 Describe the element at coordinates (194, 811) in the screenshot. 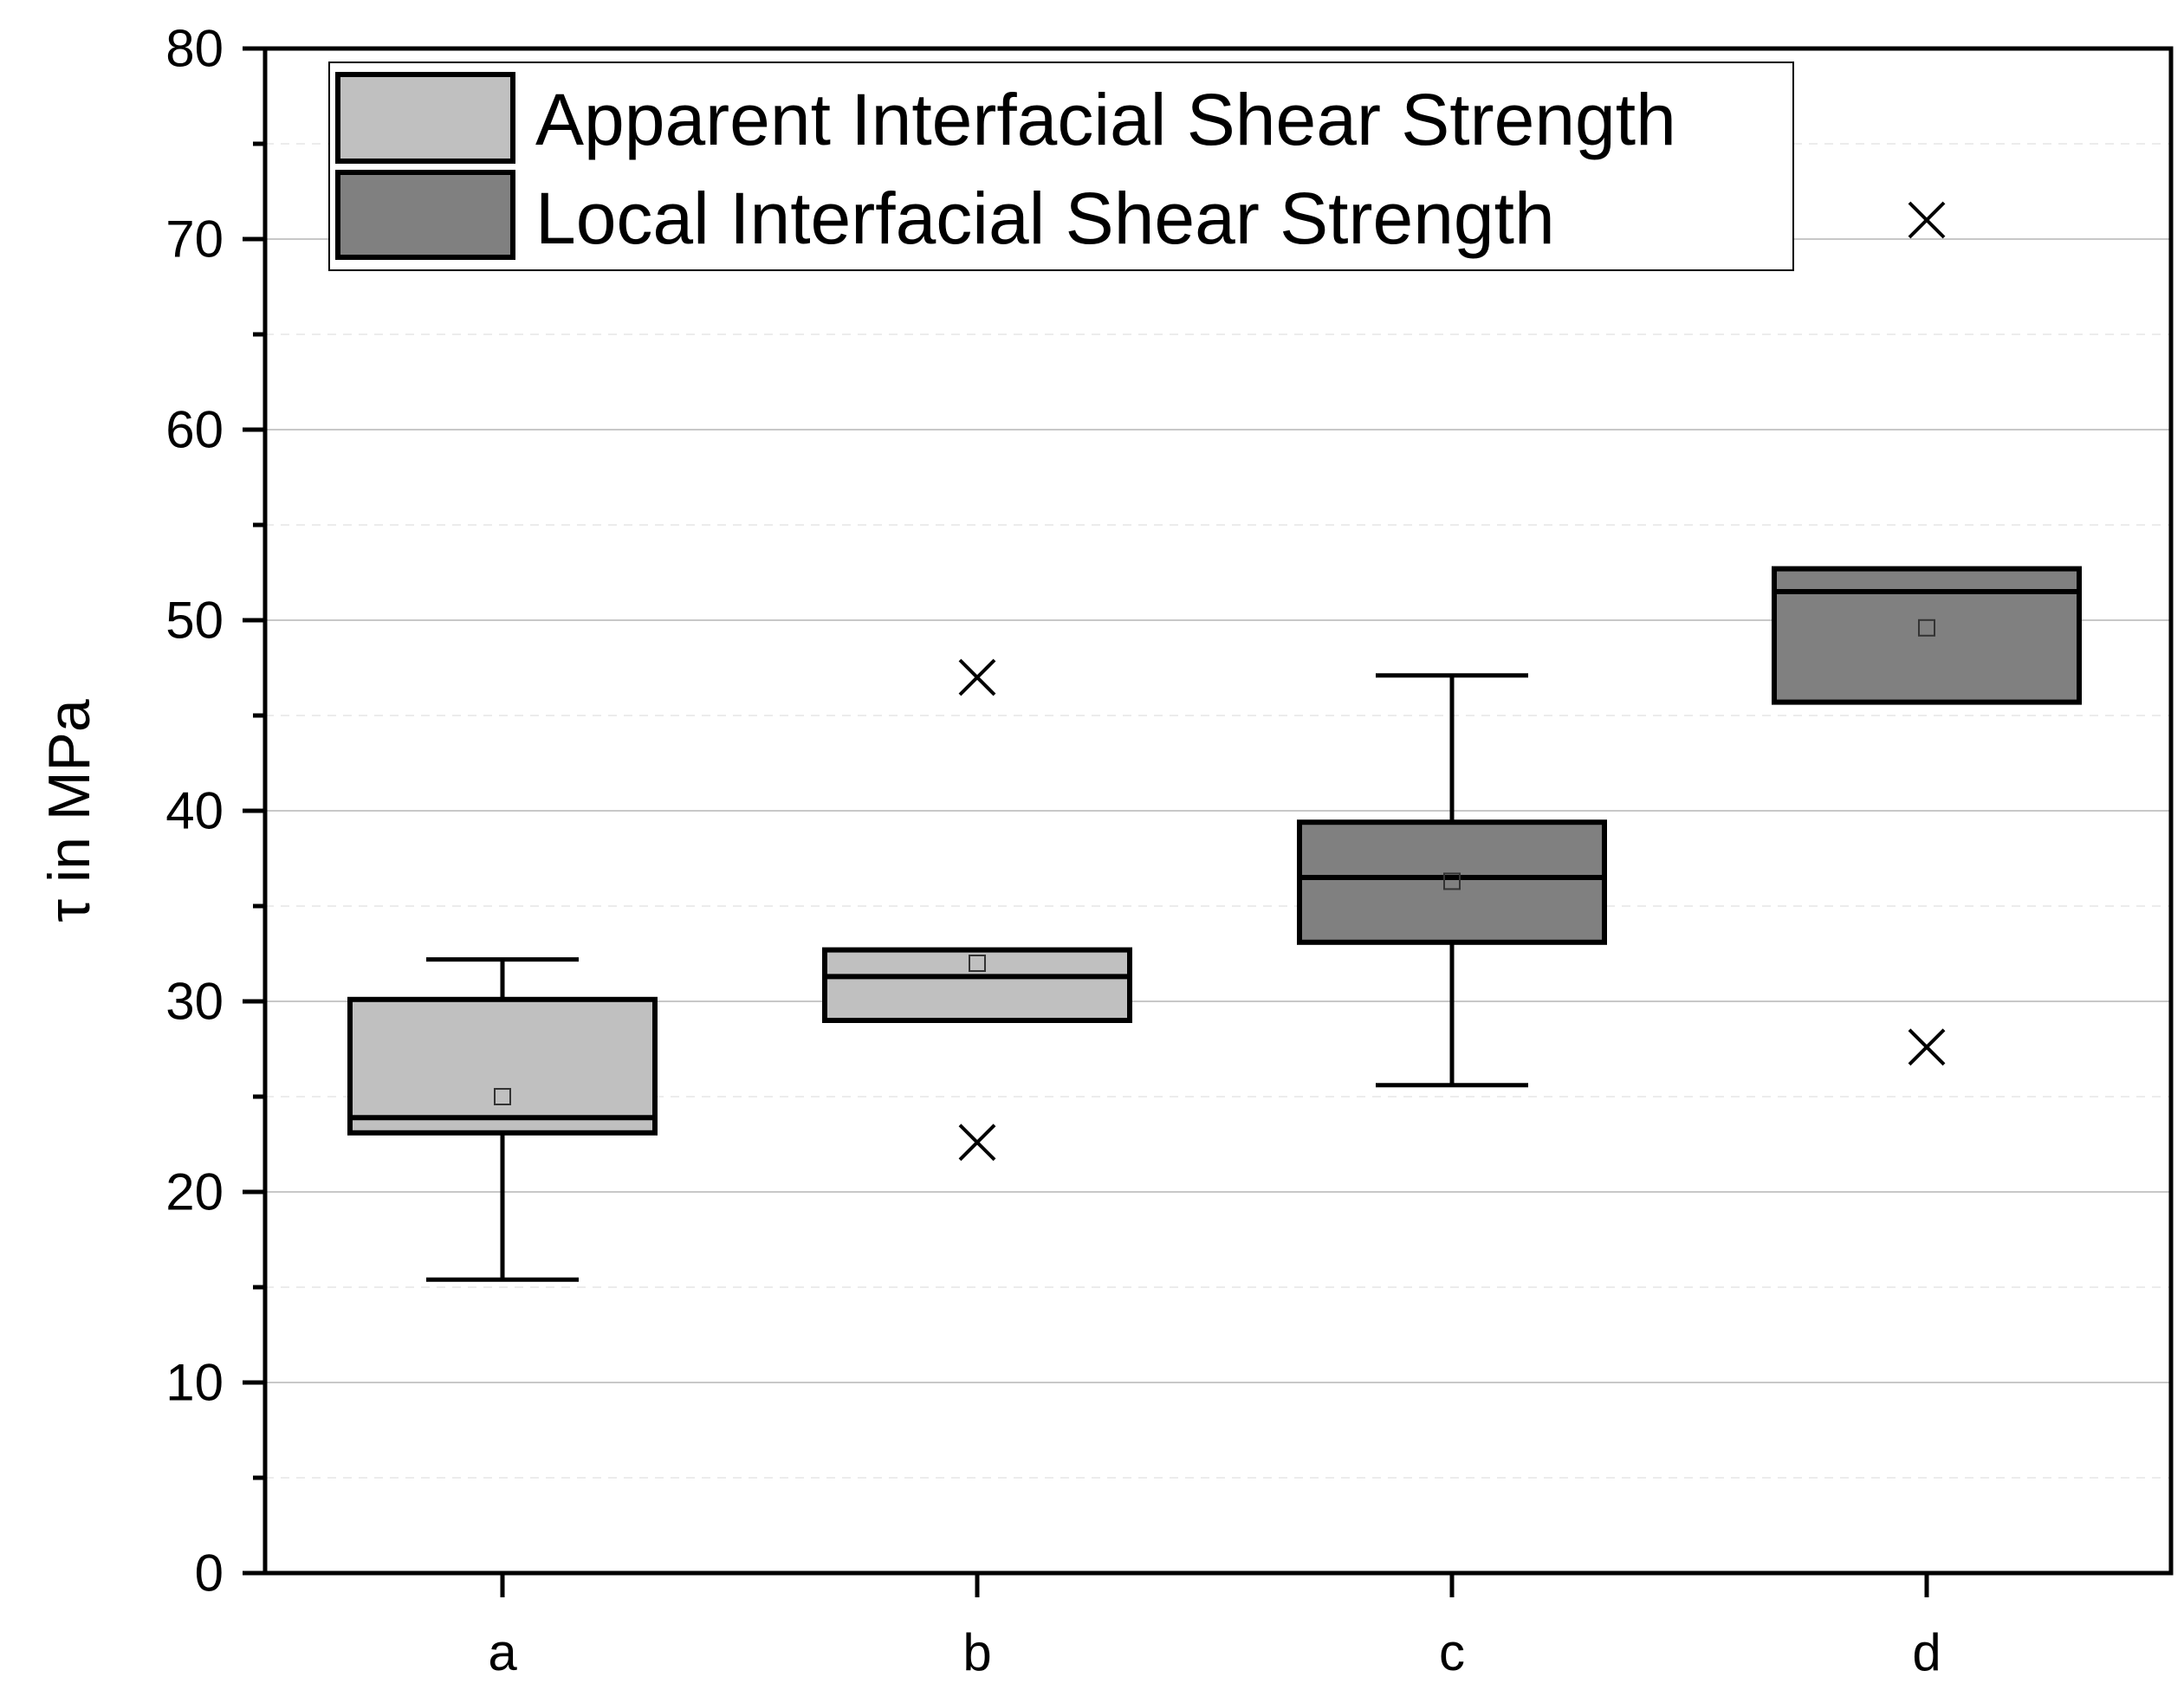

I see `y-tick-label: 40` at that location.